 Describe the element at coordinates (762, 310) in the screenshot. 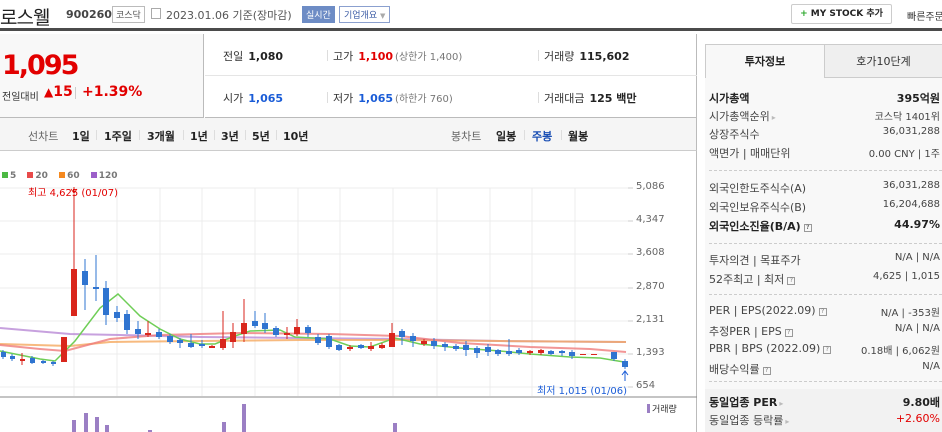

I see `per-label: PER | EPS(2022.09)` at that location.